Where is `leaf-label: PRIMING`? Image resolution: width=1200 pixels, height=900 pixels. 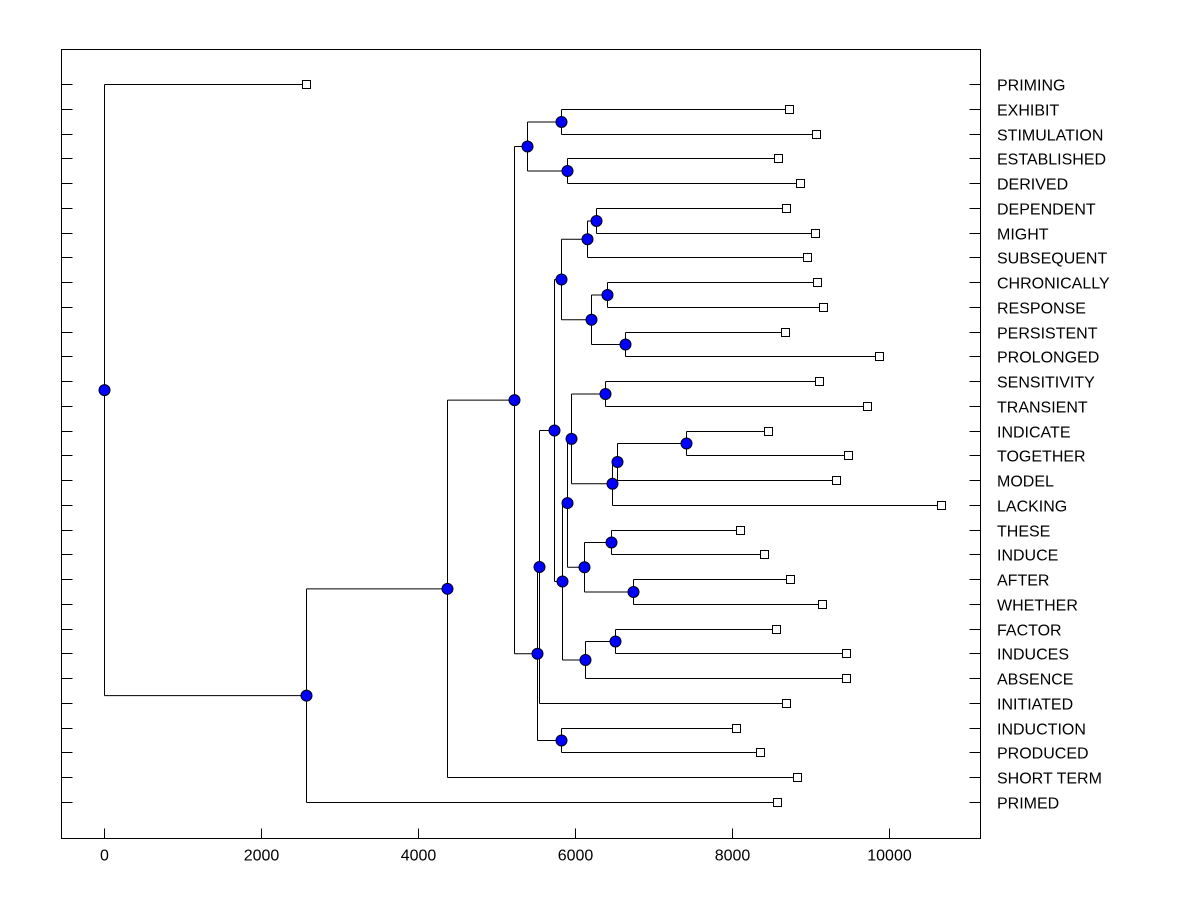
leaf-label: PRIMING is located at coordinates (1031, 86).